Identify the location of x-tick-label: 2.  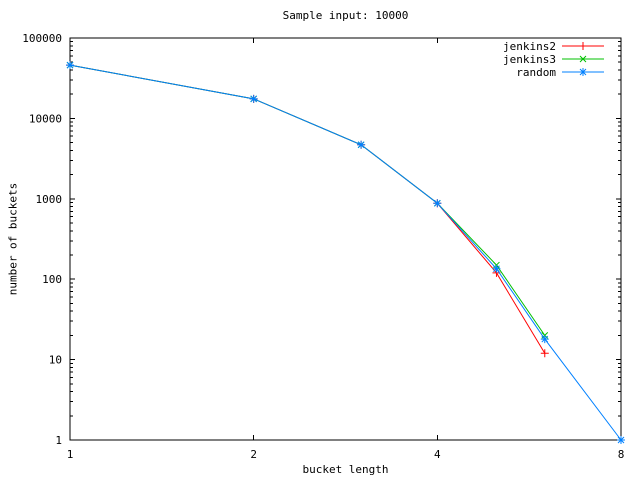
(253, 454).